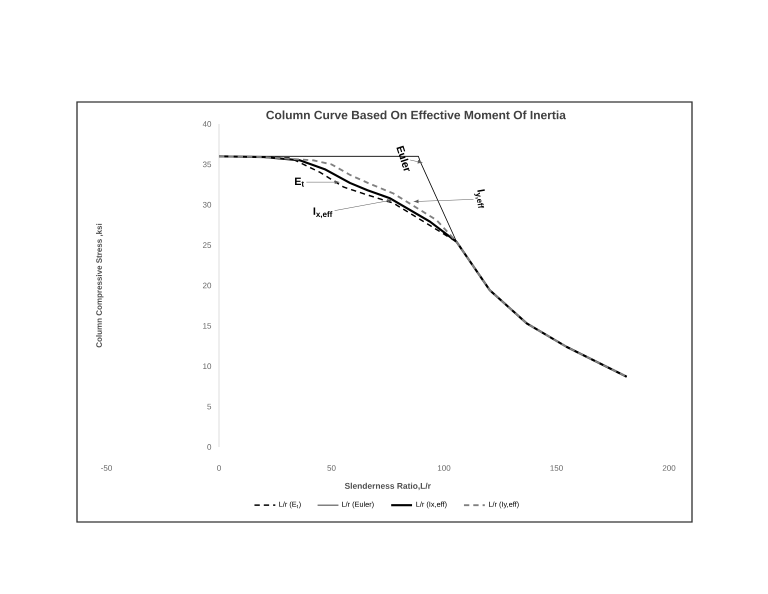  I want to click on x-tick-label: 150, so click(556, 468).